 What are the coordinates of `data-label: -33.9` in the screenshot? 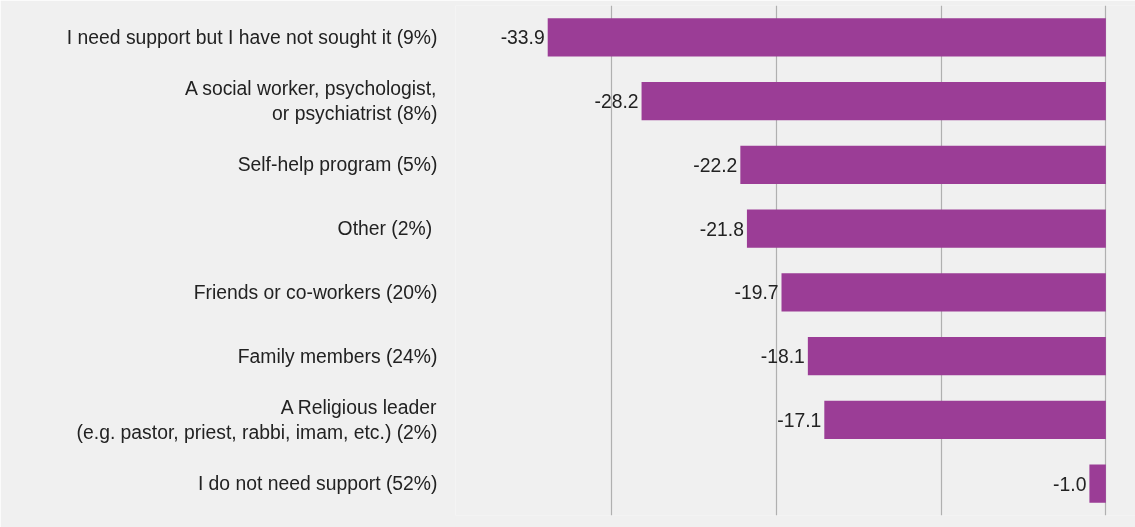 It's located at (522, 38).